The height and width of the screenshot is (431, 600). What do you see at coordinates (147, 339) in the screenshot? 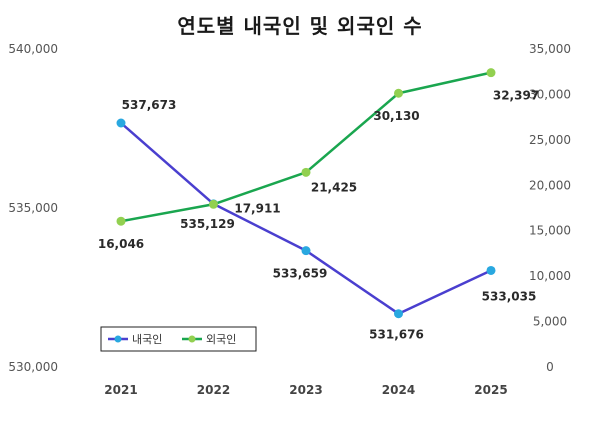
I see `legend-label: 내국인` at bounding box center [147, 339].